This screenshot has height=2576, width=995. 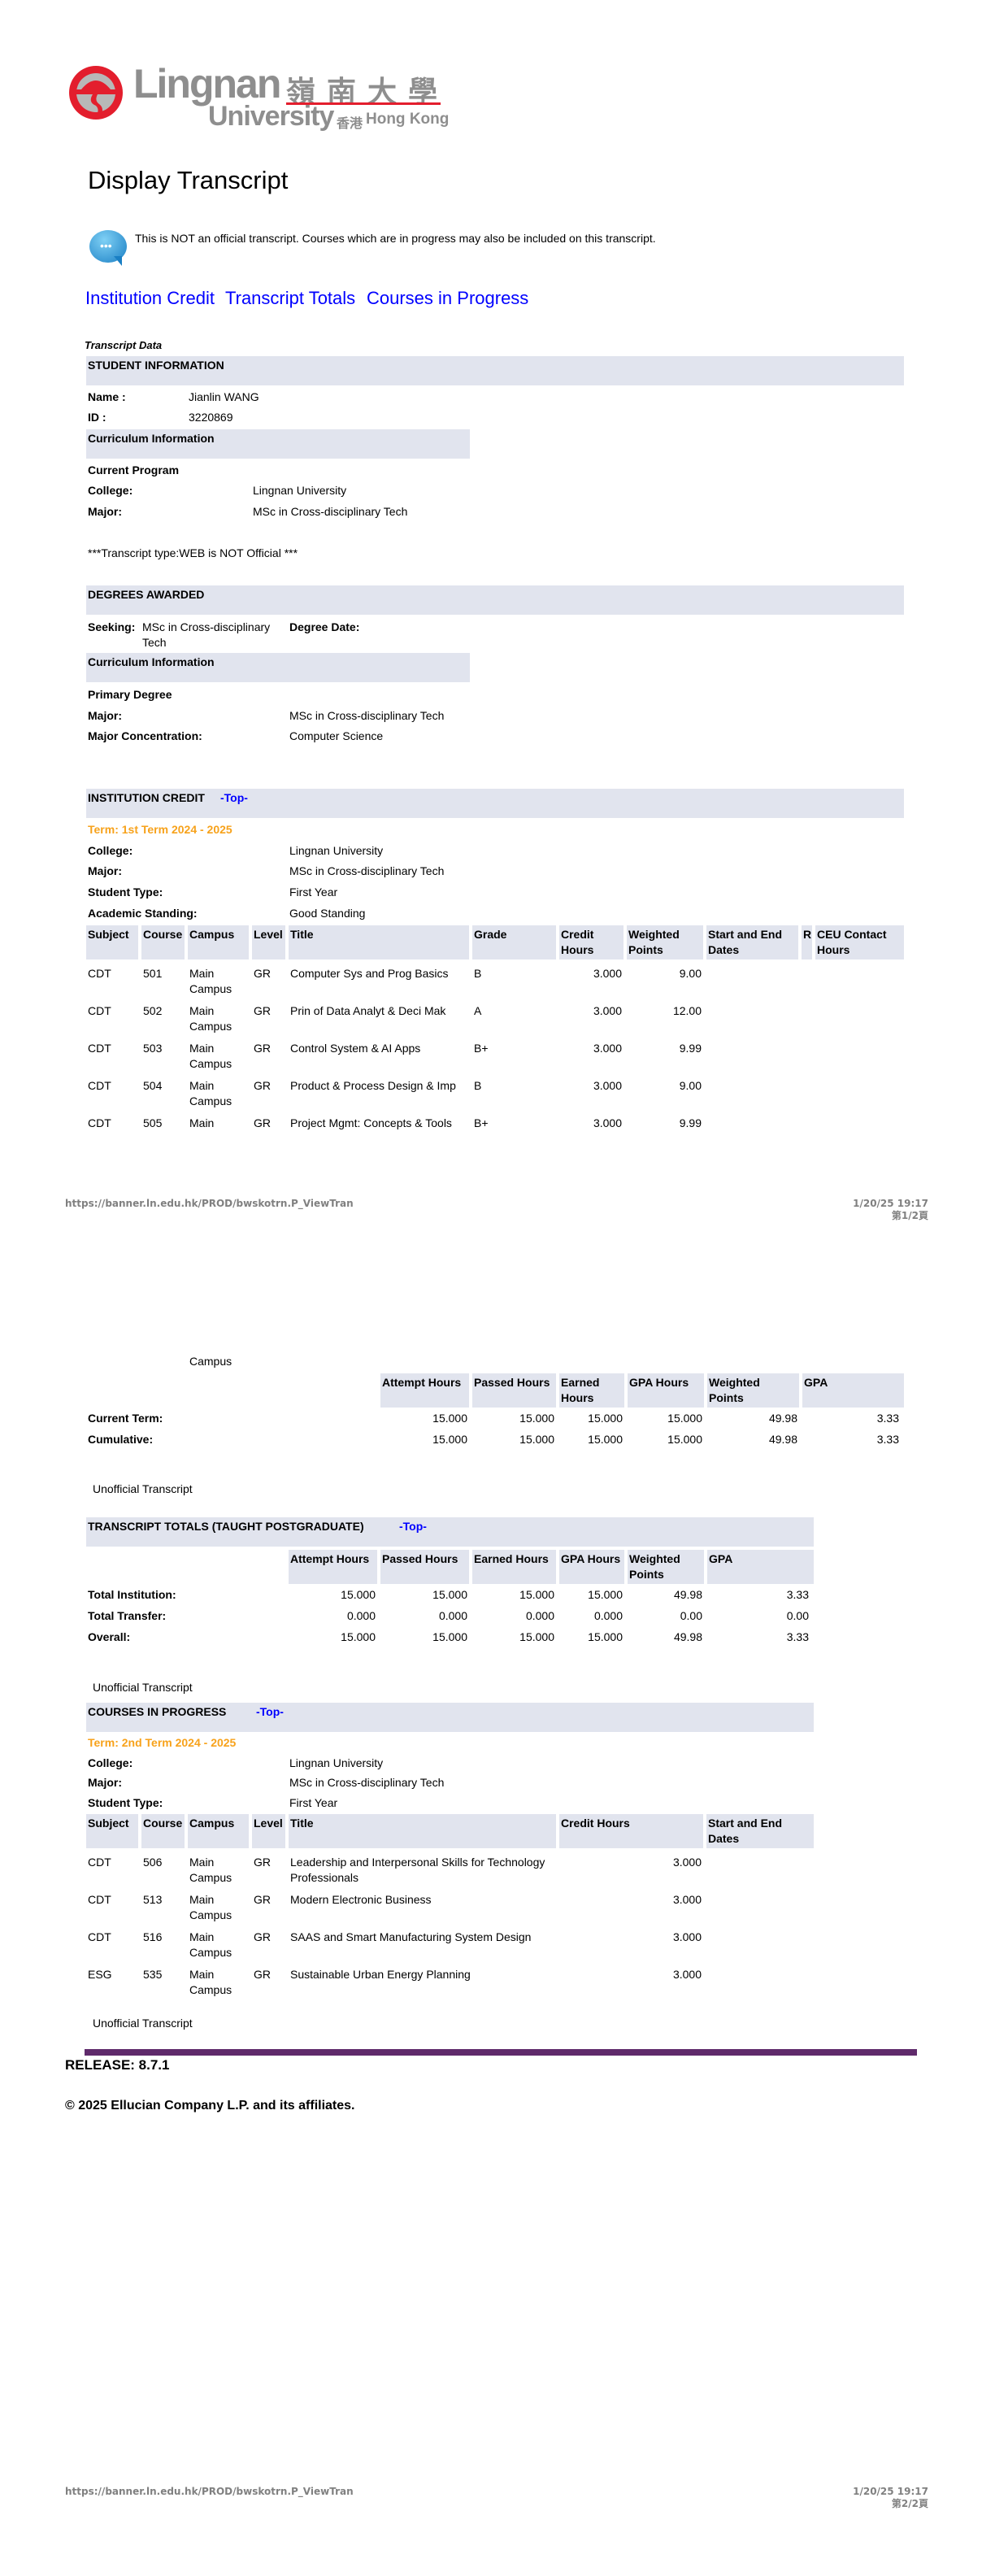 I want to click on logo-sub: University, so click(x=271, y=117).